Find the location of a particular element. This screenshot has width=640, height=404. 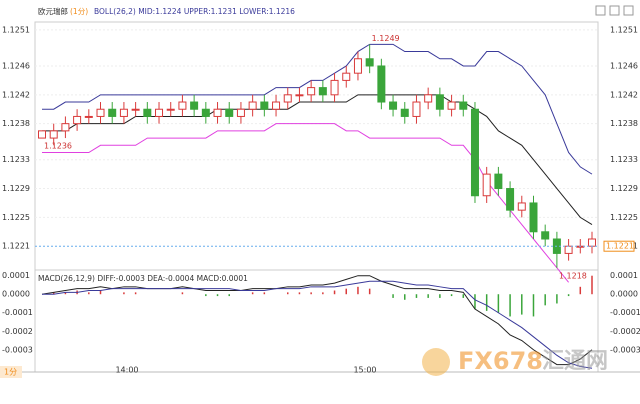

last-price-label: 1.1221 is located at coordinates (620, 246).